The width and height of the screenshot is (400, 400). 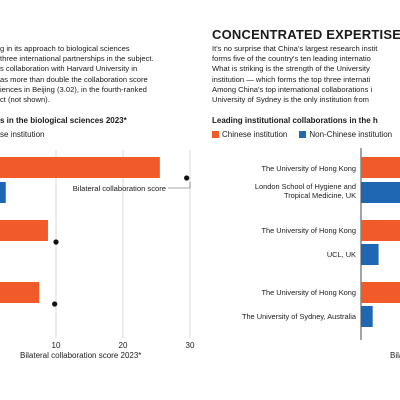 I want to click on left-tick-label: 20, so click(x=123, y=345).